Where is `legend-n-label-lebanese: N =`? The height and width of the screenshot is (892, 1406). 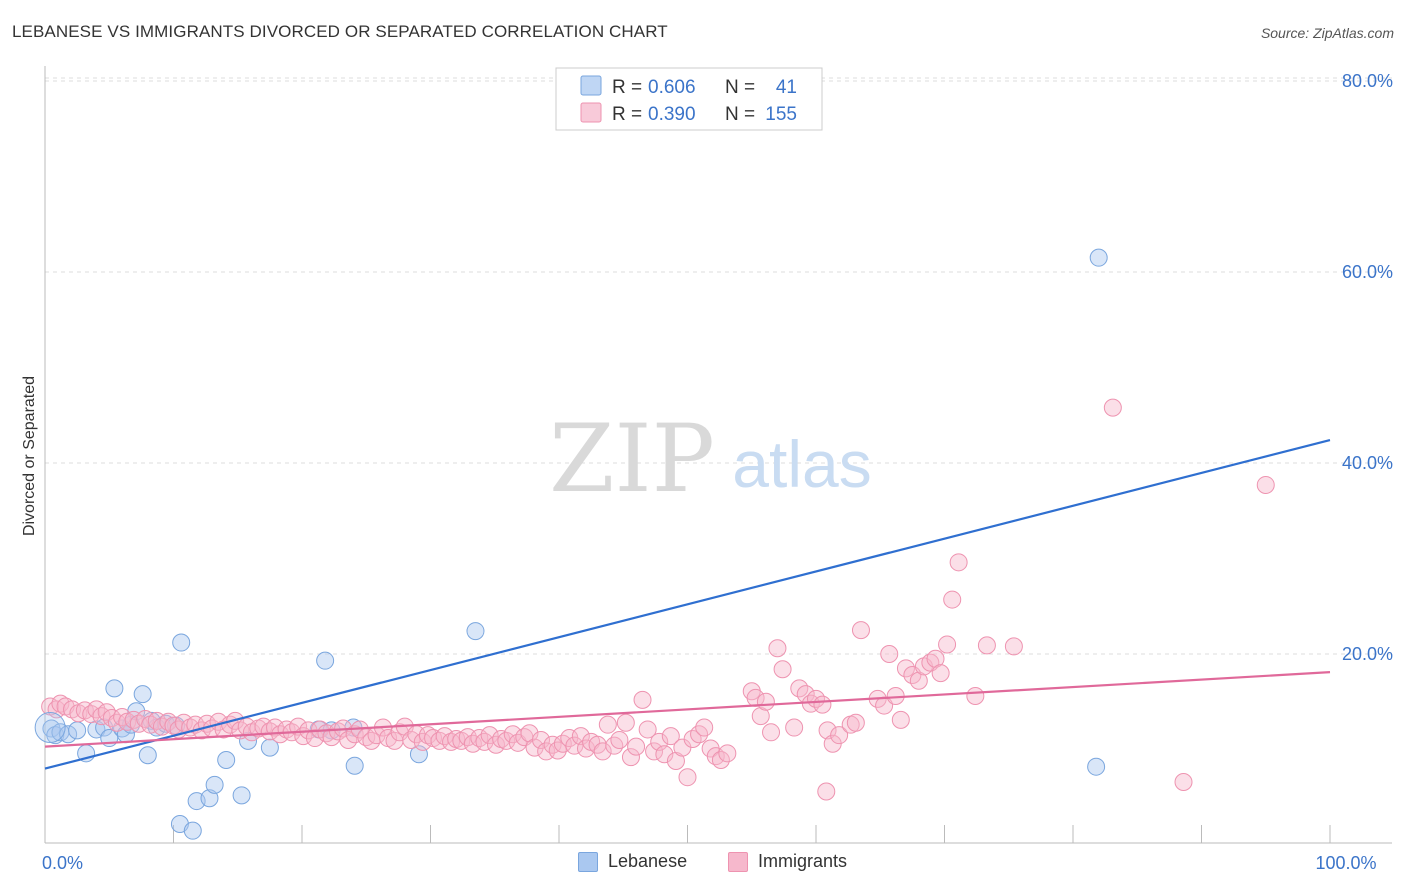 legend-n-label-lebanese: N = is located at coordinates (742, 87).